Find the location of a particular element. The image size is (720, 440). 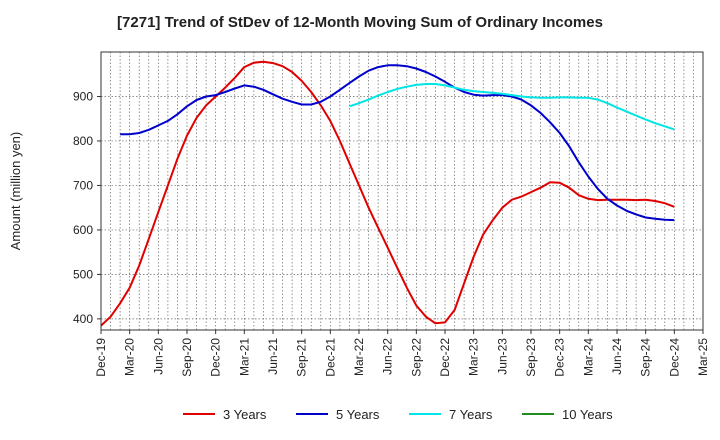

legend-label-7-years: 7 Years is located at coordinates (471, 414).